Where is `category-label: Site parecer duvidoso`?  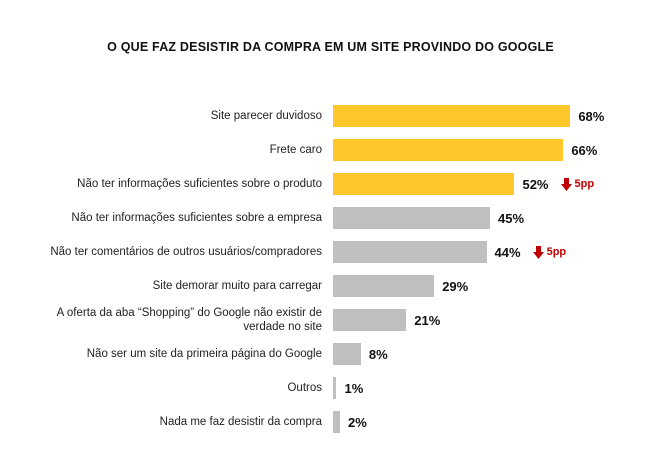 category-label: Site parecer duvidoso is located at coordinates (176, 116).